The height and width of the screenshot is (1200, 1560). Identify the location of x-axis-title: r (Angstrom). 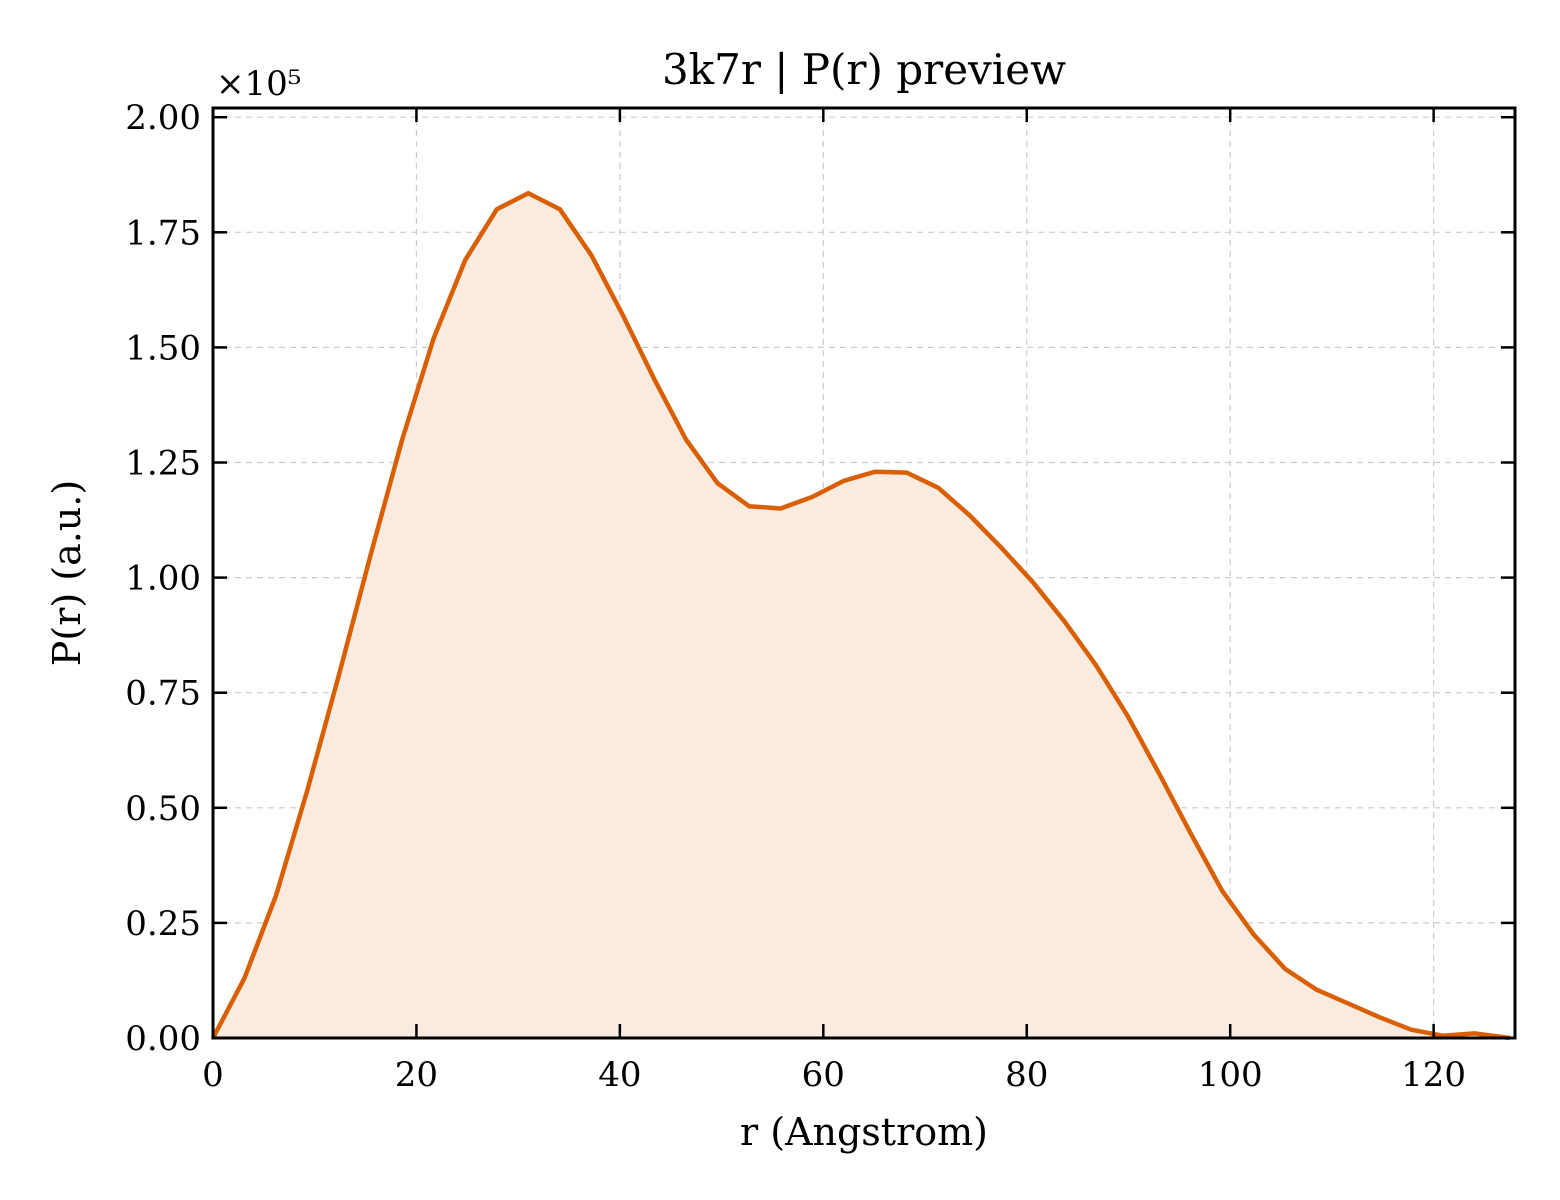
(864, 1132).